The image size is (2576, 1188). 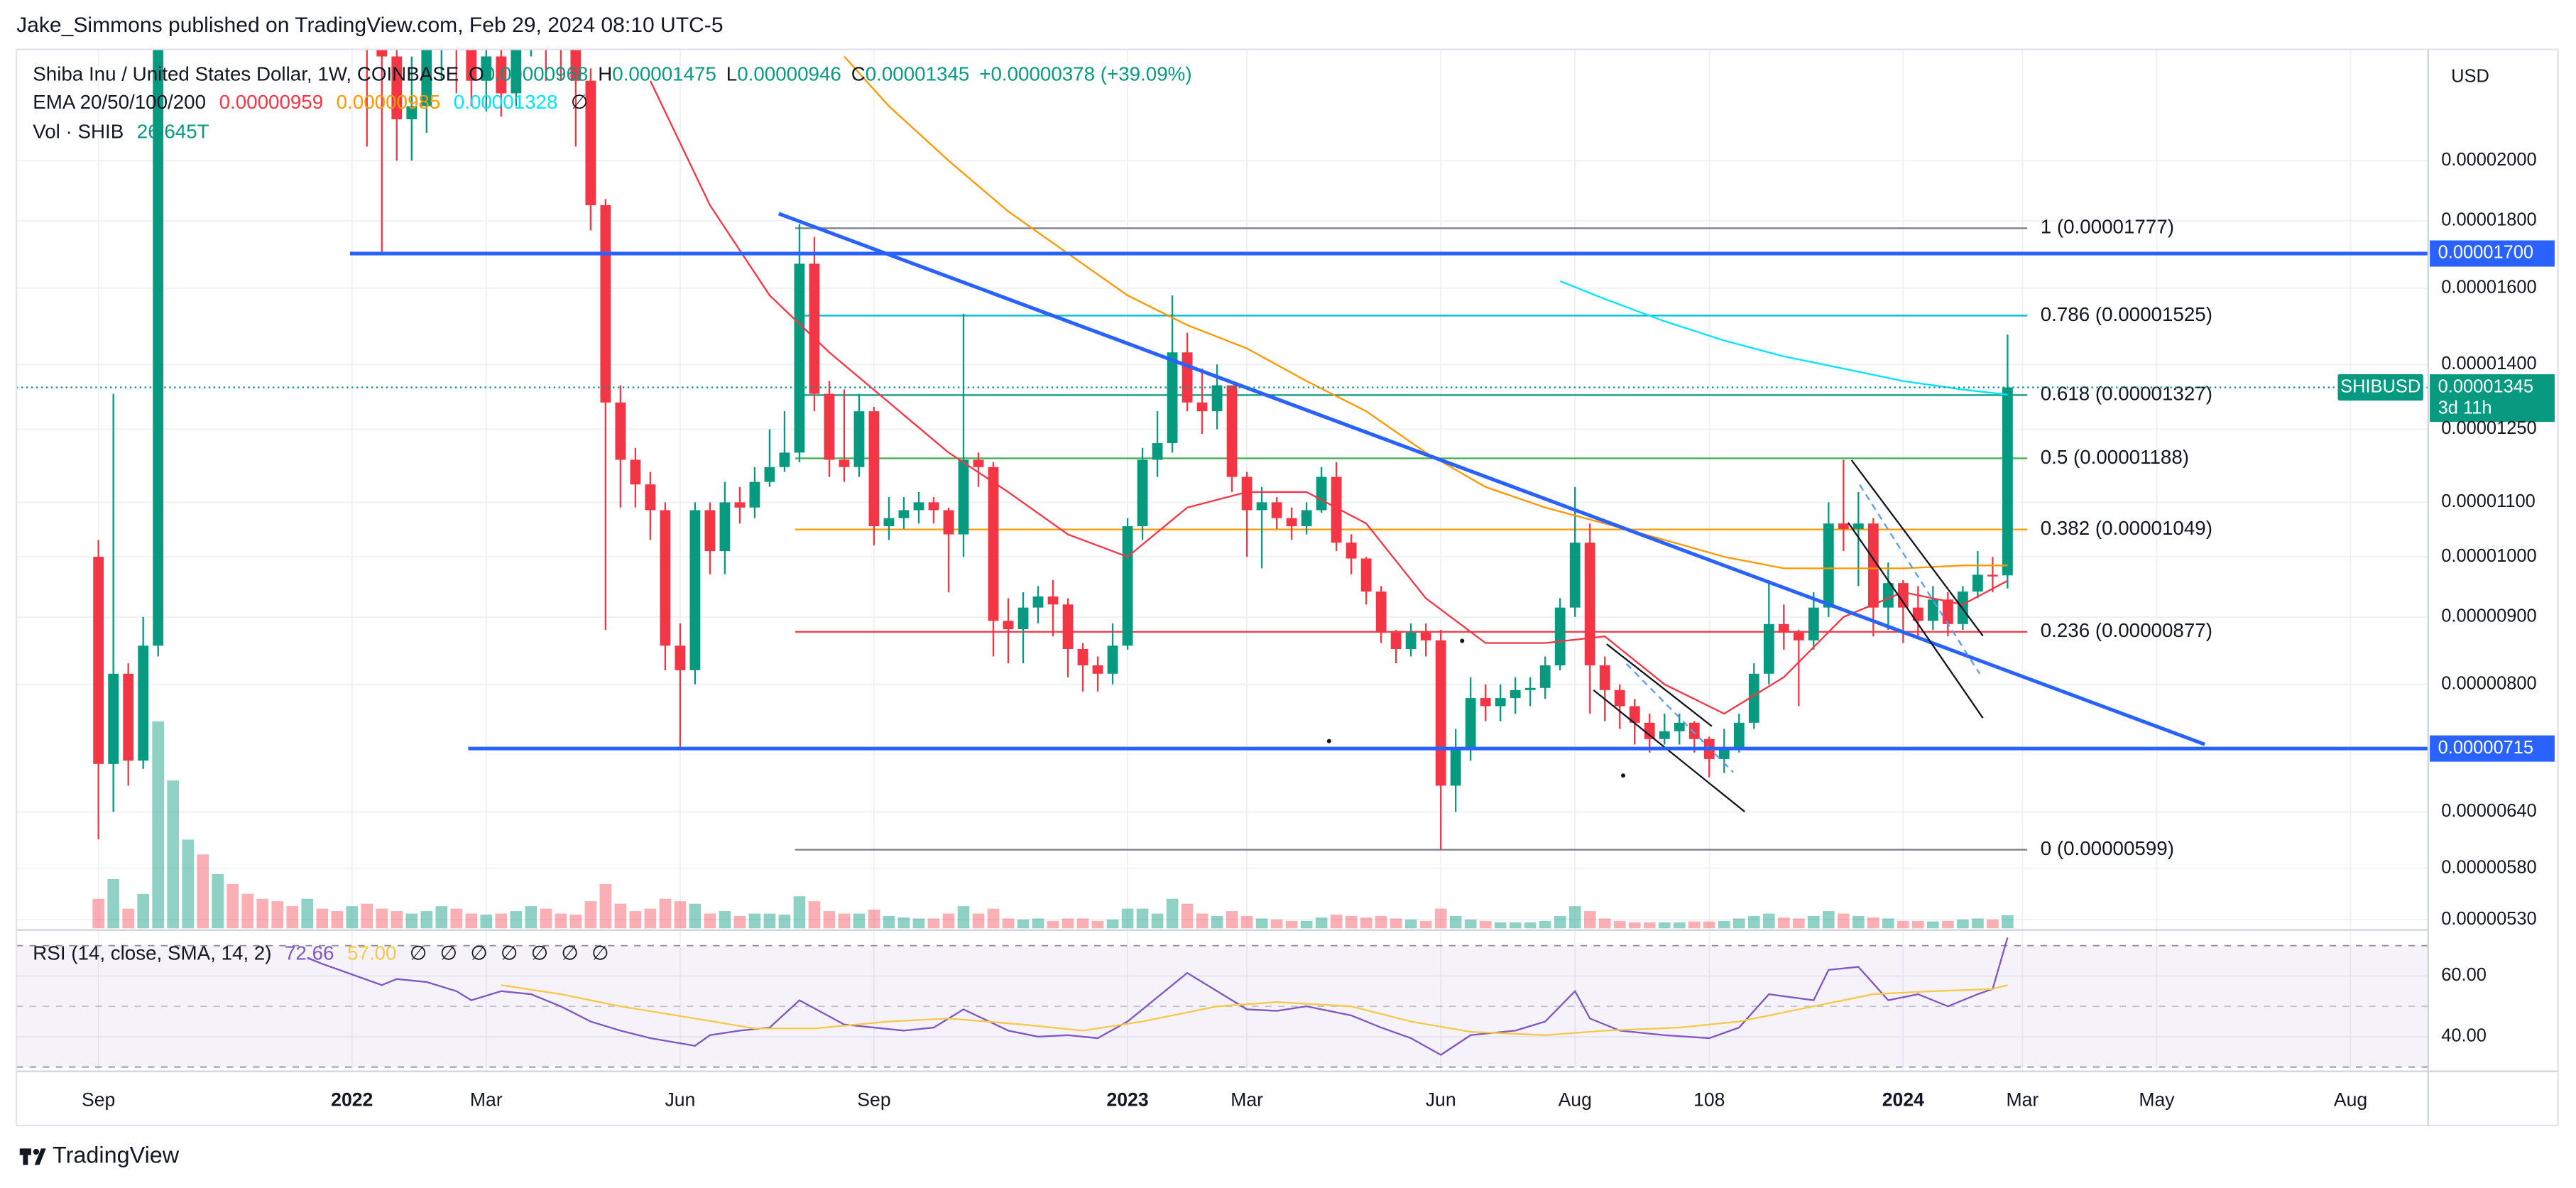 What do you see at coordinates (173, 132) in the screenshot?
I see `volume-value: 26.645T` at bounding box center [173, 132].